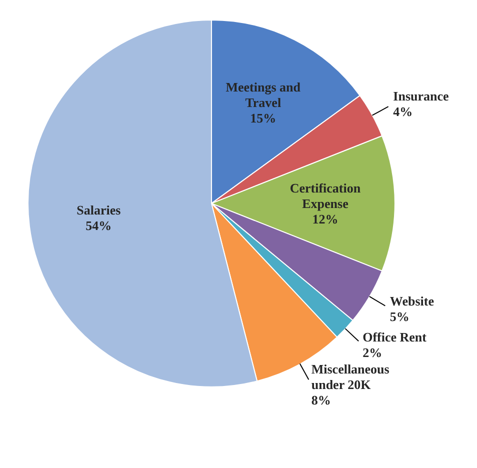 Image resolution: width=477 pixels, height=468 pixels. Describe the element at coordinates (403, 112) in the screenshot. I see `data-label: 4%` at that location.